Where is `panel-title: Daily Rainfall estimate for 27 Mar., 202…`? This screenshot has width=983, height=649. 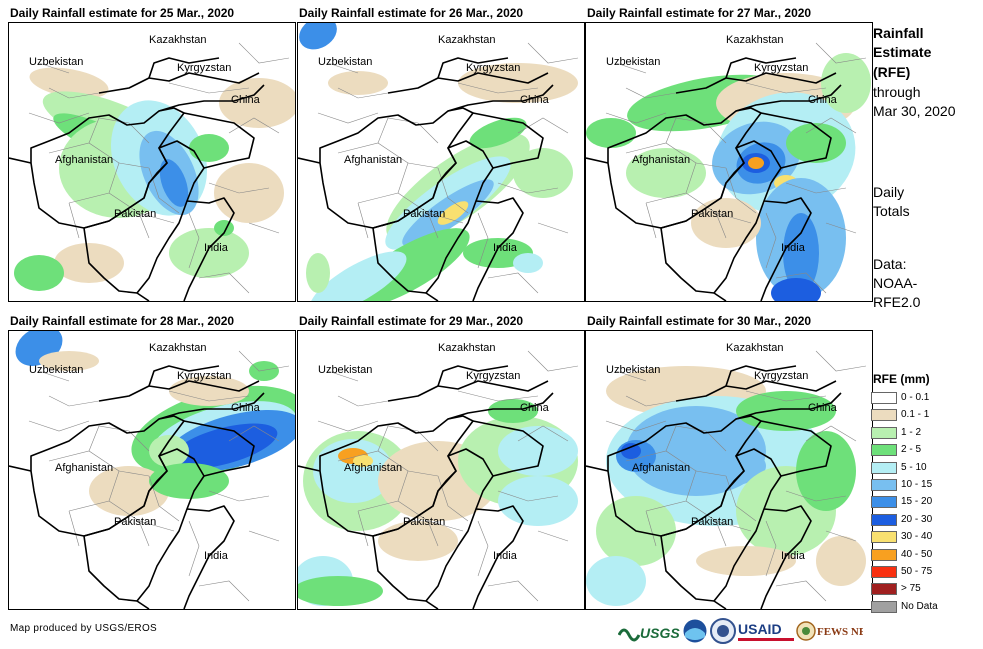
panel-title: Daily Rainfall estimate for 27 Mar., 202… is located at coordinates (699, 13).